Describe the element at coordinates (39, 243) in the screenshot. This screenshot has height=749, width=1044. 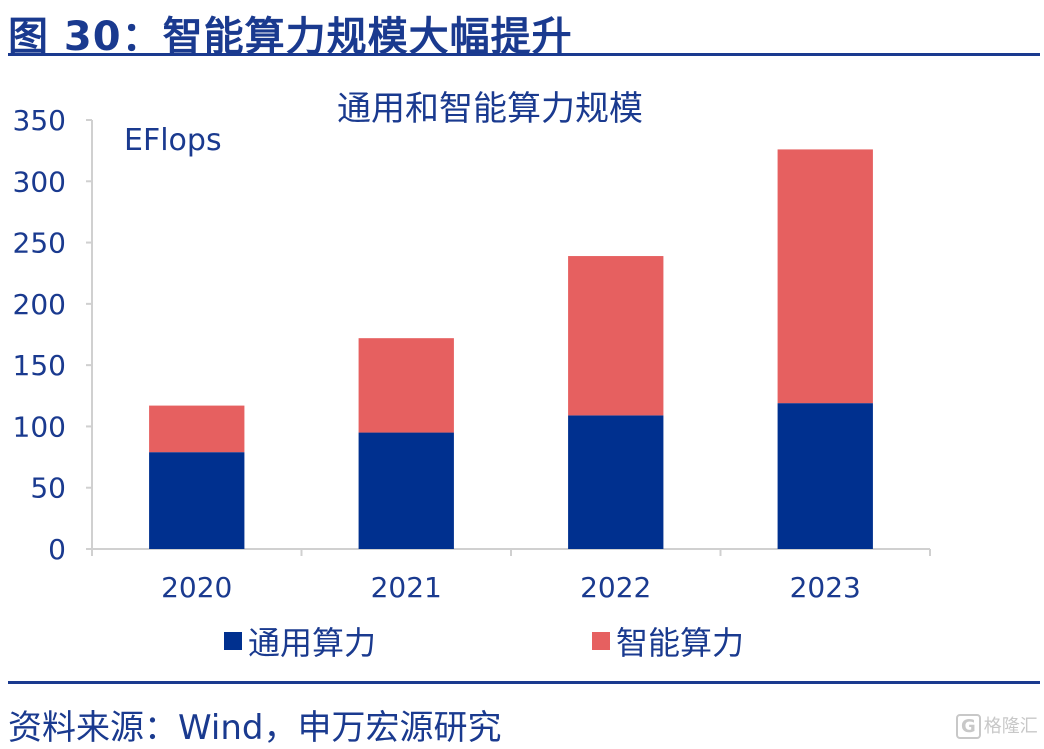
I see `y-tick-label: 250` at that location.